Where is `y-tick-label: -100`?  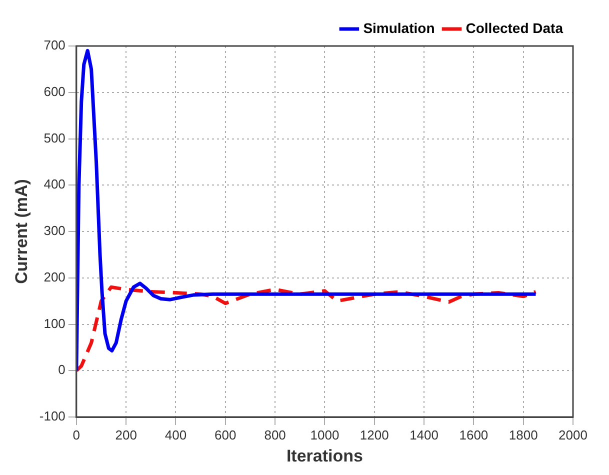 y-tick-label: -100 is located at coordinates (52, 416).